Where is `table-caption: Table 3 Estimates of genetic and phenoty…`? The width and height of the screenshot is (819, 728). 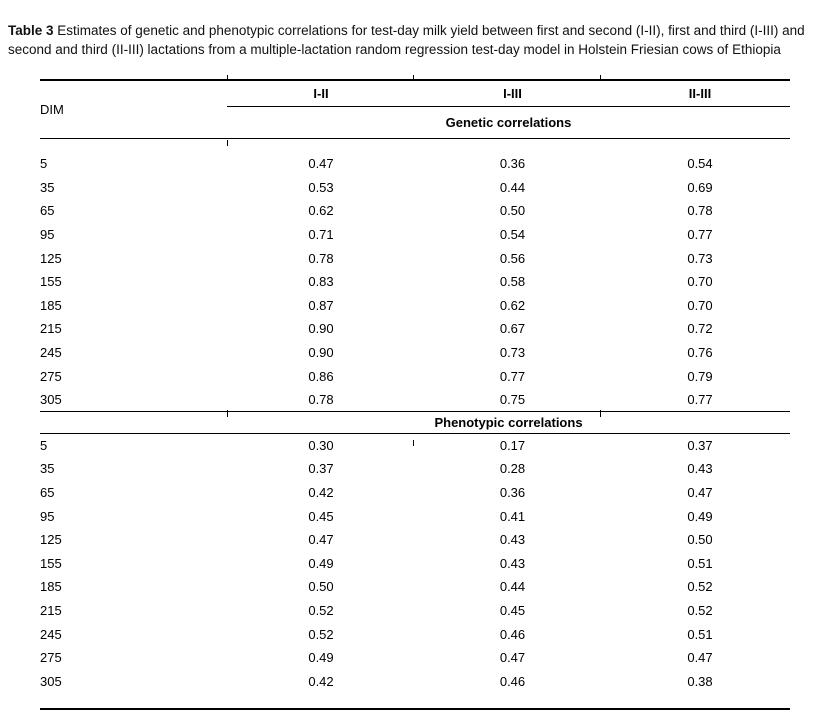 table-caption: Table 3 Estimates of genetic and phenoty… is located at coordinates (411, 40).